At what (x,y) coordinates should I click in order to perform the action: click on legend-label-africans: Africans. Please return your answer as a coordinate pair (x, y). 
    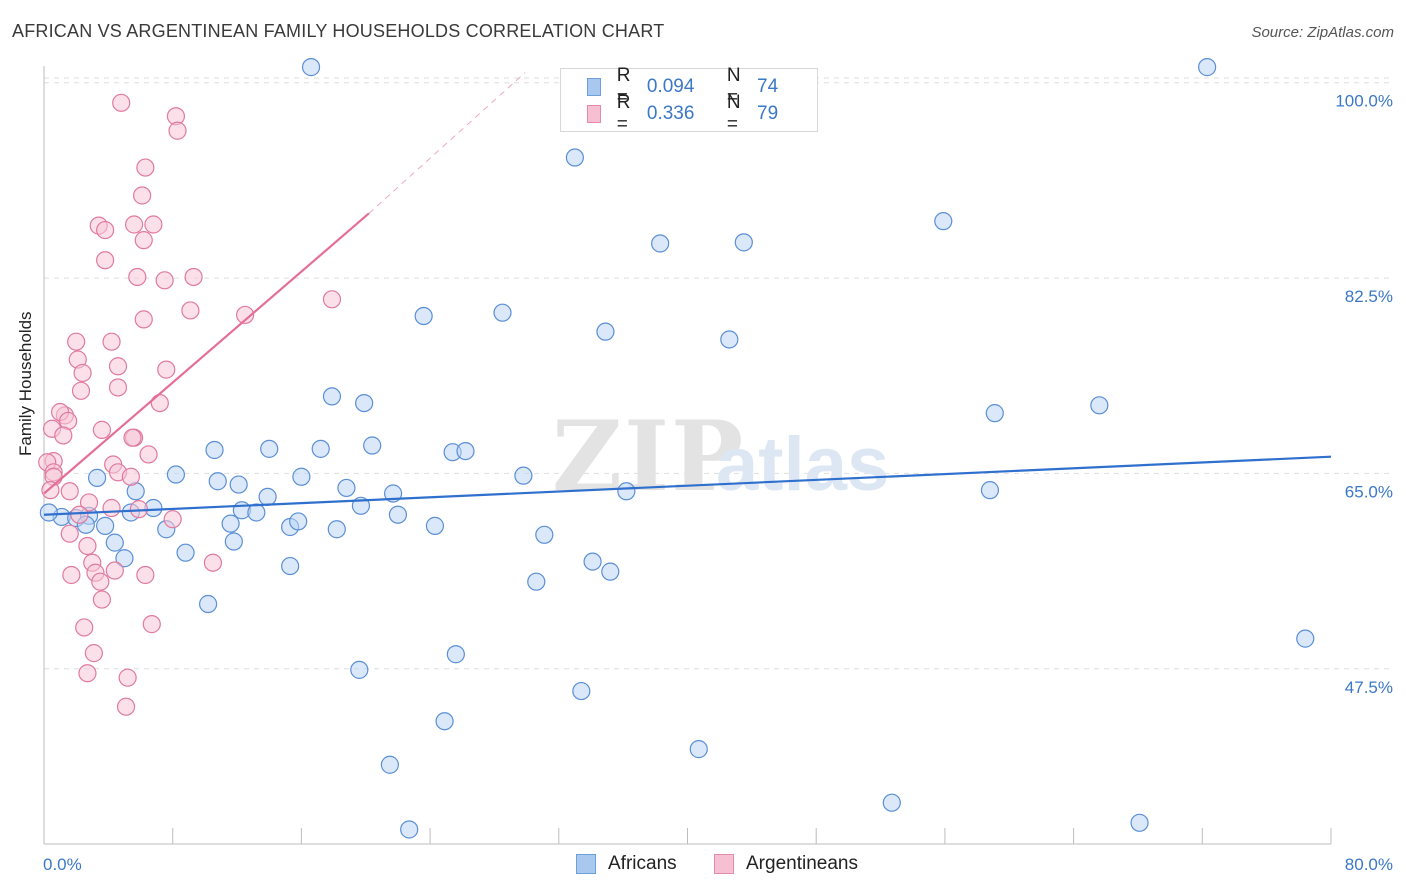
    Looking at the image, I should click on (642, 863).